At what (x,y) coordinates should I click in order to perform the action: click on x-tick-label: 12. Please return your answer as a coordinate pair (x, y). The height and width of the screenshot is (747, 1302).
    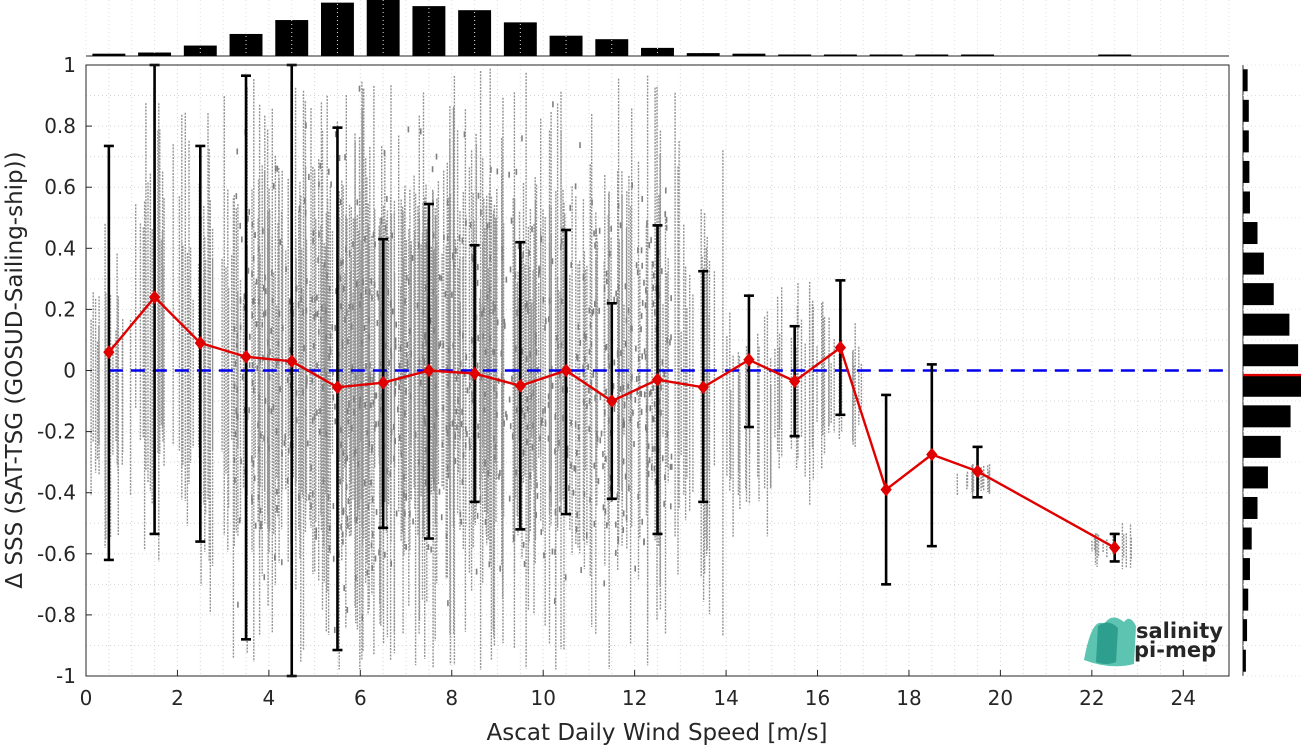
    Looking at the image, I should click on (634, 698).